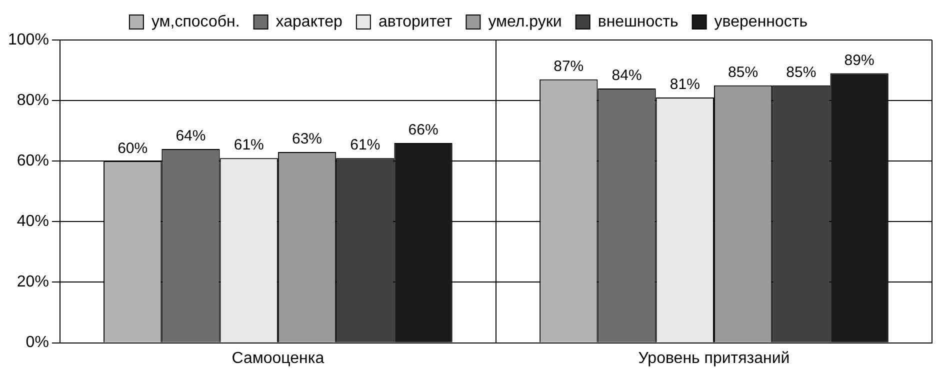 This screenshot has height=379, width=942. Describe the element at coordinates (638, 21) in the screenshot. I see `legend-label: внешность` at that location.